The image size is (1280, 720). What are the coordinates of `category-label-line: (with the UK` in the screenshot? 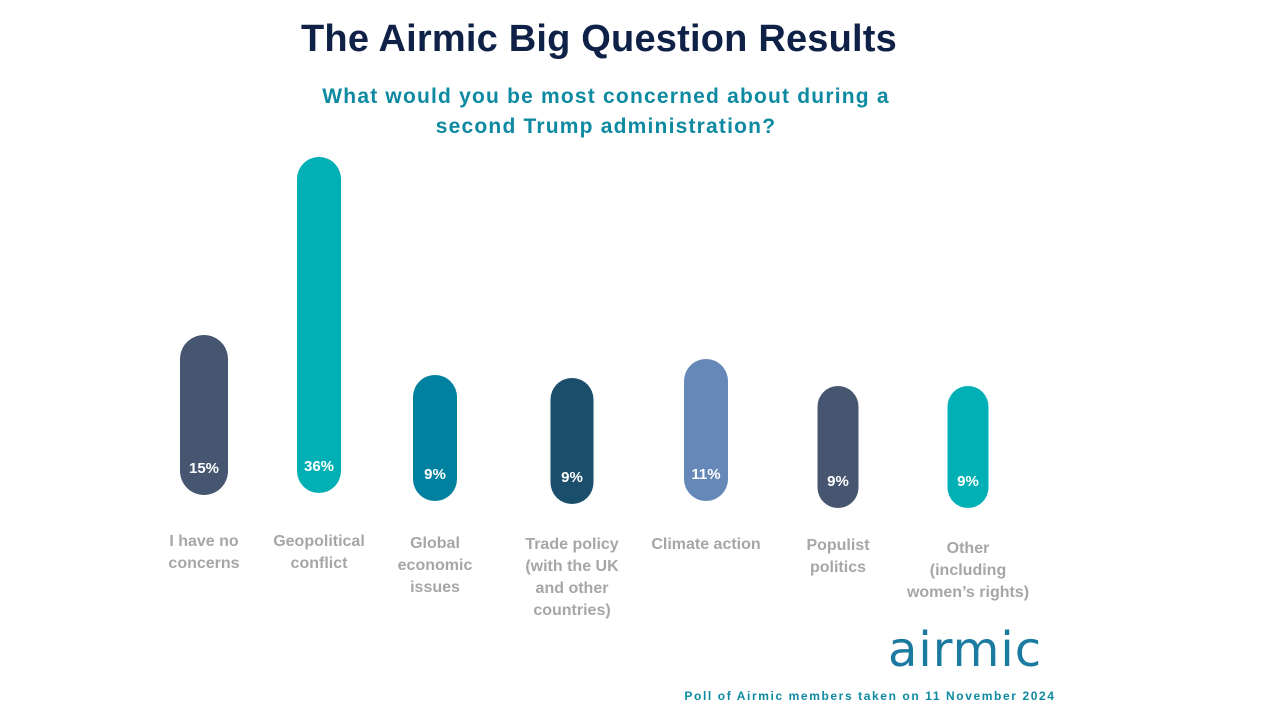 It's located at (572, 566).